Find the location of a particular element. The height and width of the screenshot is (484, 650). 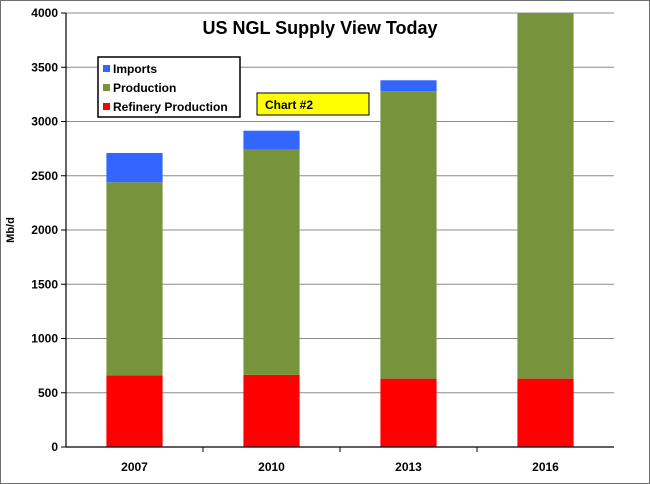

y-tick-label: 1000 is located at coordinates (44, 339).